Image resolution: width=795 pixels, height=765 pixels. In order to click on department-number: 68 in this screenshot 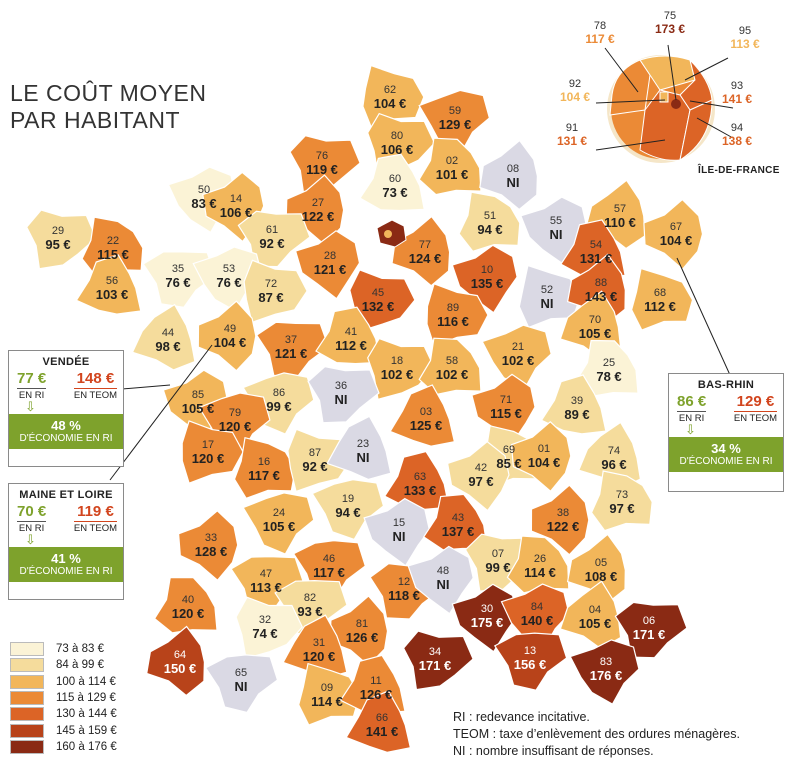, I will do `click(660, 293)`.